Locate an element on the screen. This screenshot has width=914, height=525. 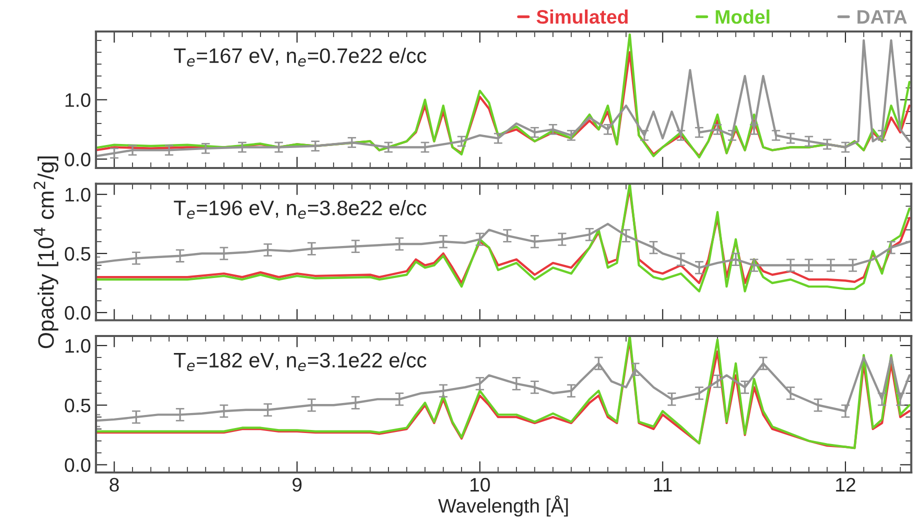
y-axis-title: Opacity [10$^{4}$ cm$^{2}$/g] is located at coordinates (46, 252).